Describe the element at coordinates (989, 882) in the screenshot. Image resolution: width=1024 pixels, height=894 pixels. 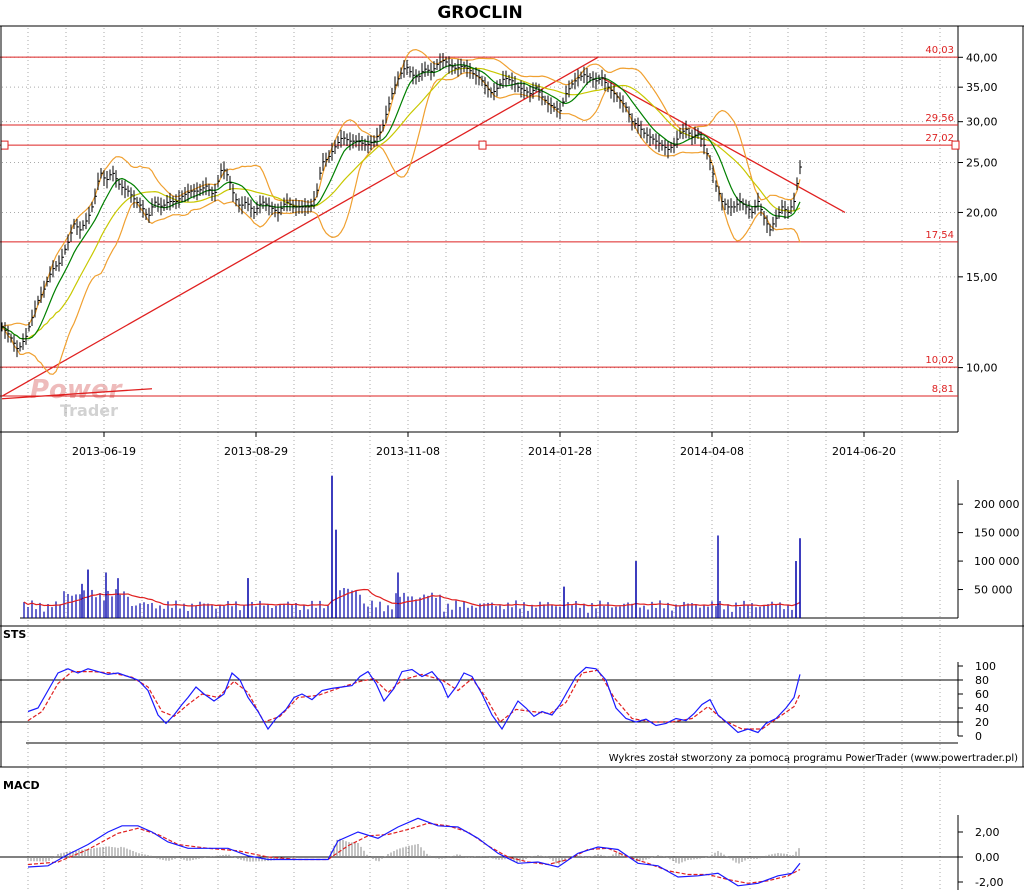
I see `macd-y-tick-label: -2,00` at that location.